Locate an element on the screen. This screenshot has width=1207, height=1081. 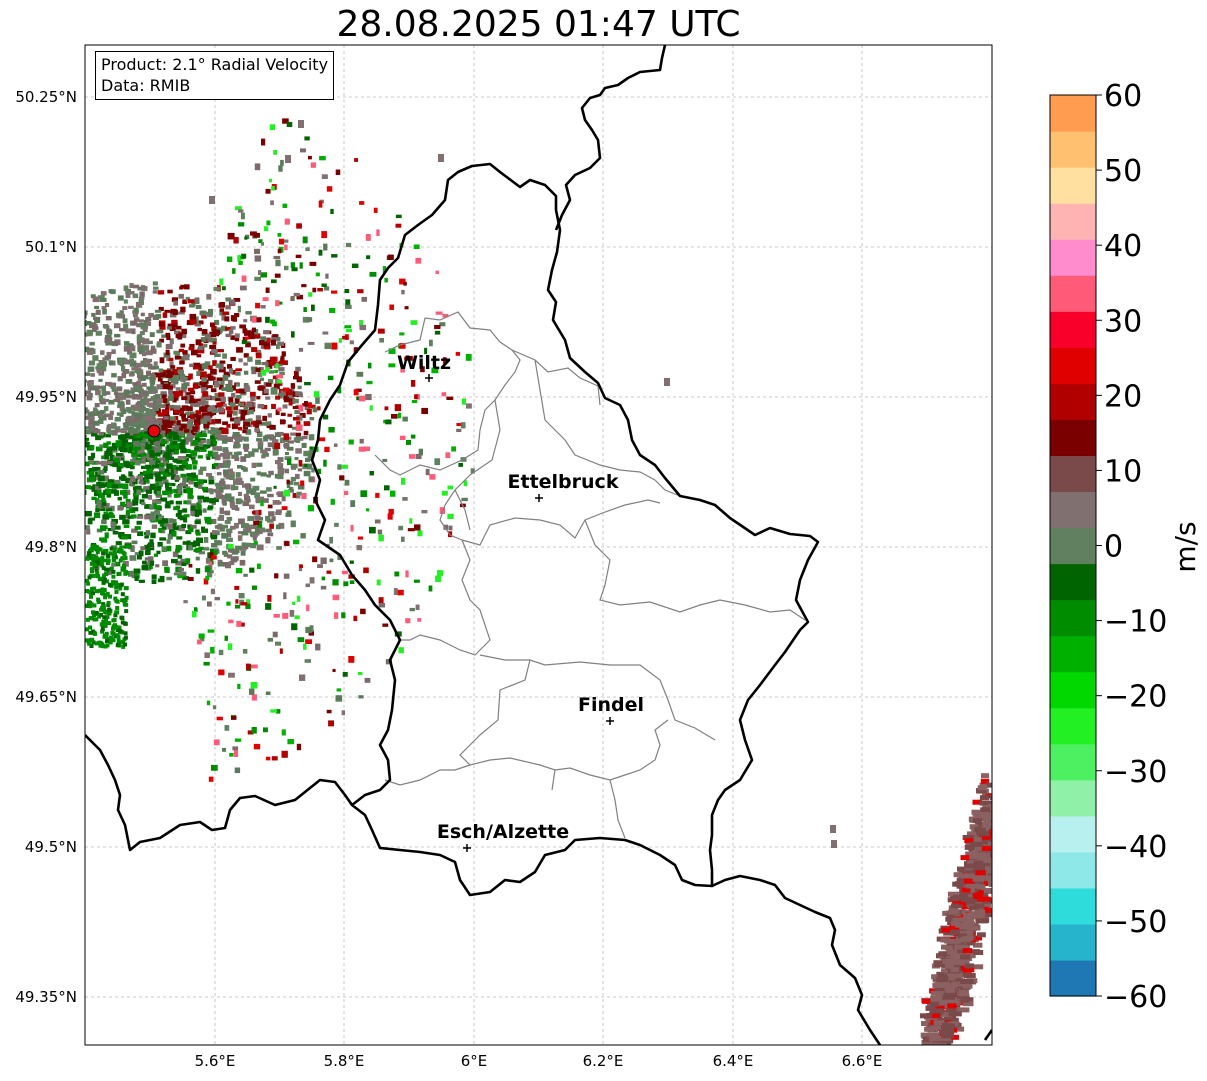
lat-tick-label: 49.5°N is located at coordinates (51, 847).